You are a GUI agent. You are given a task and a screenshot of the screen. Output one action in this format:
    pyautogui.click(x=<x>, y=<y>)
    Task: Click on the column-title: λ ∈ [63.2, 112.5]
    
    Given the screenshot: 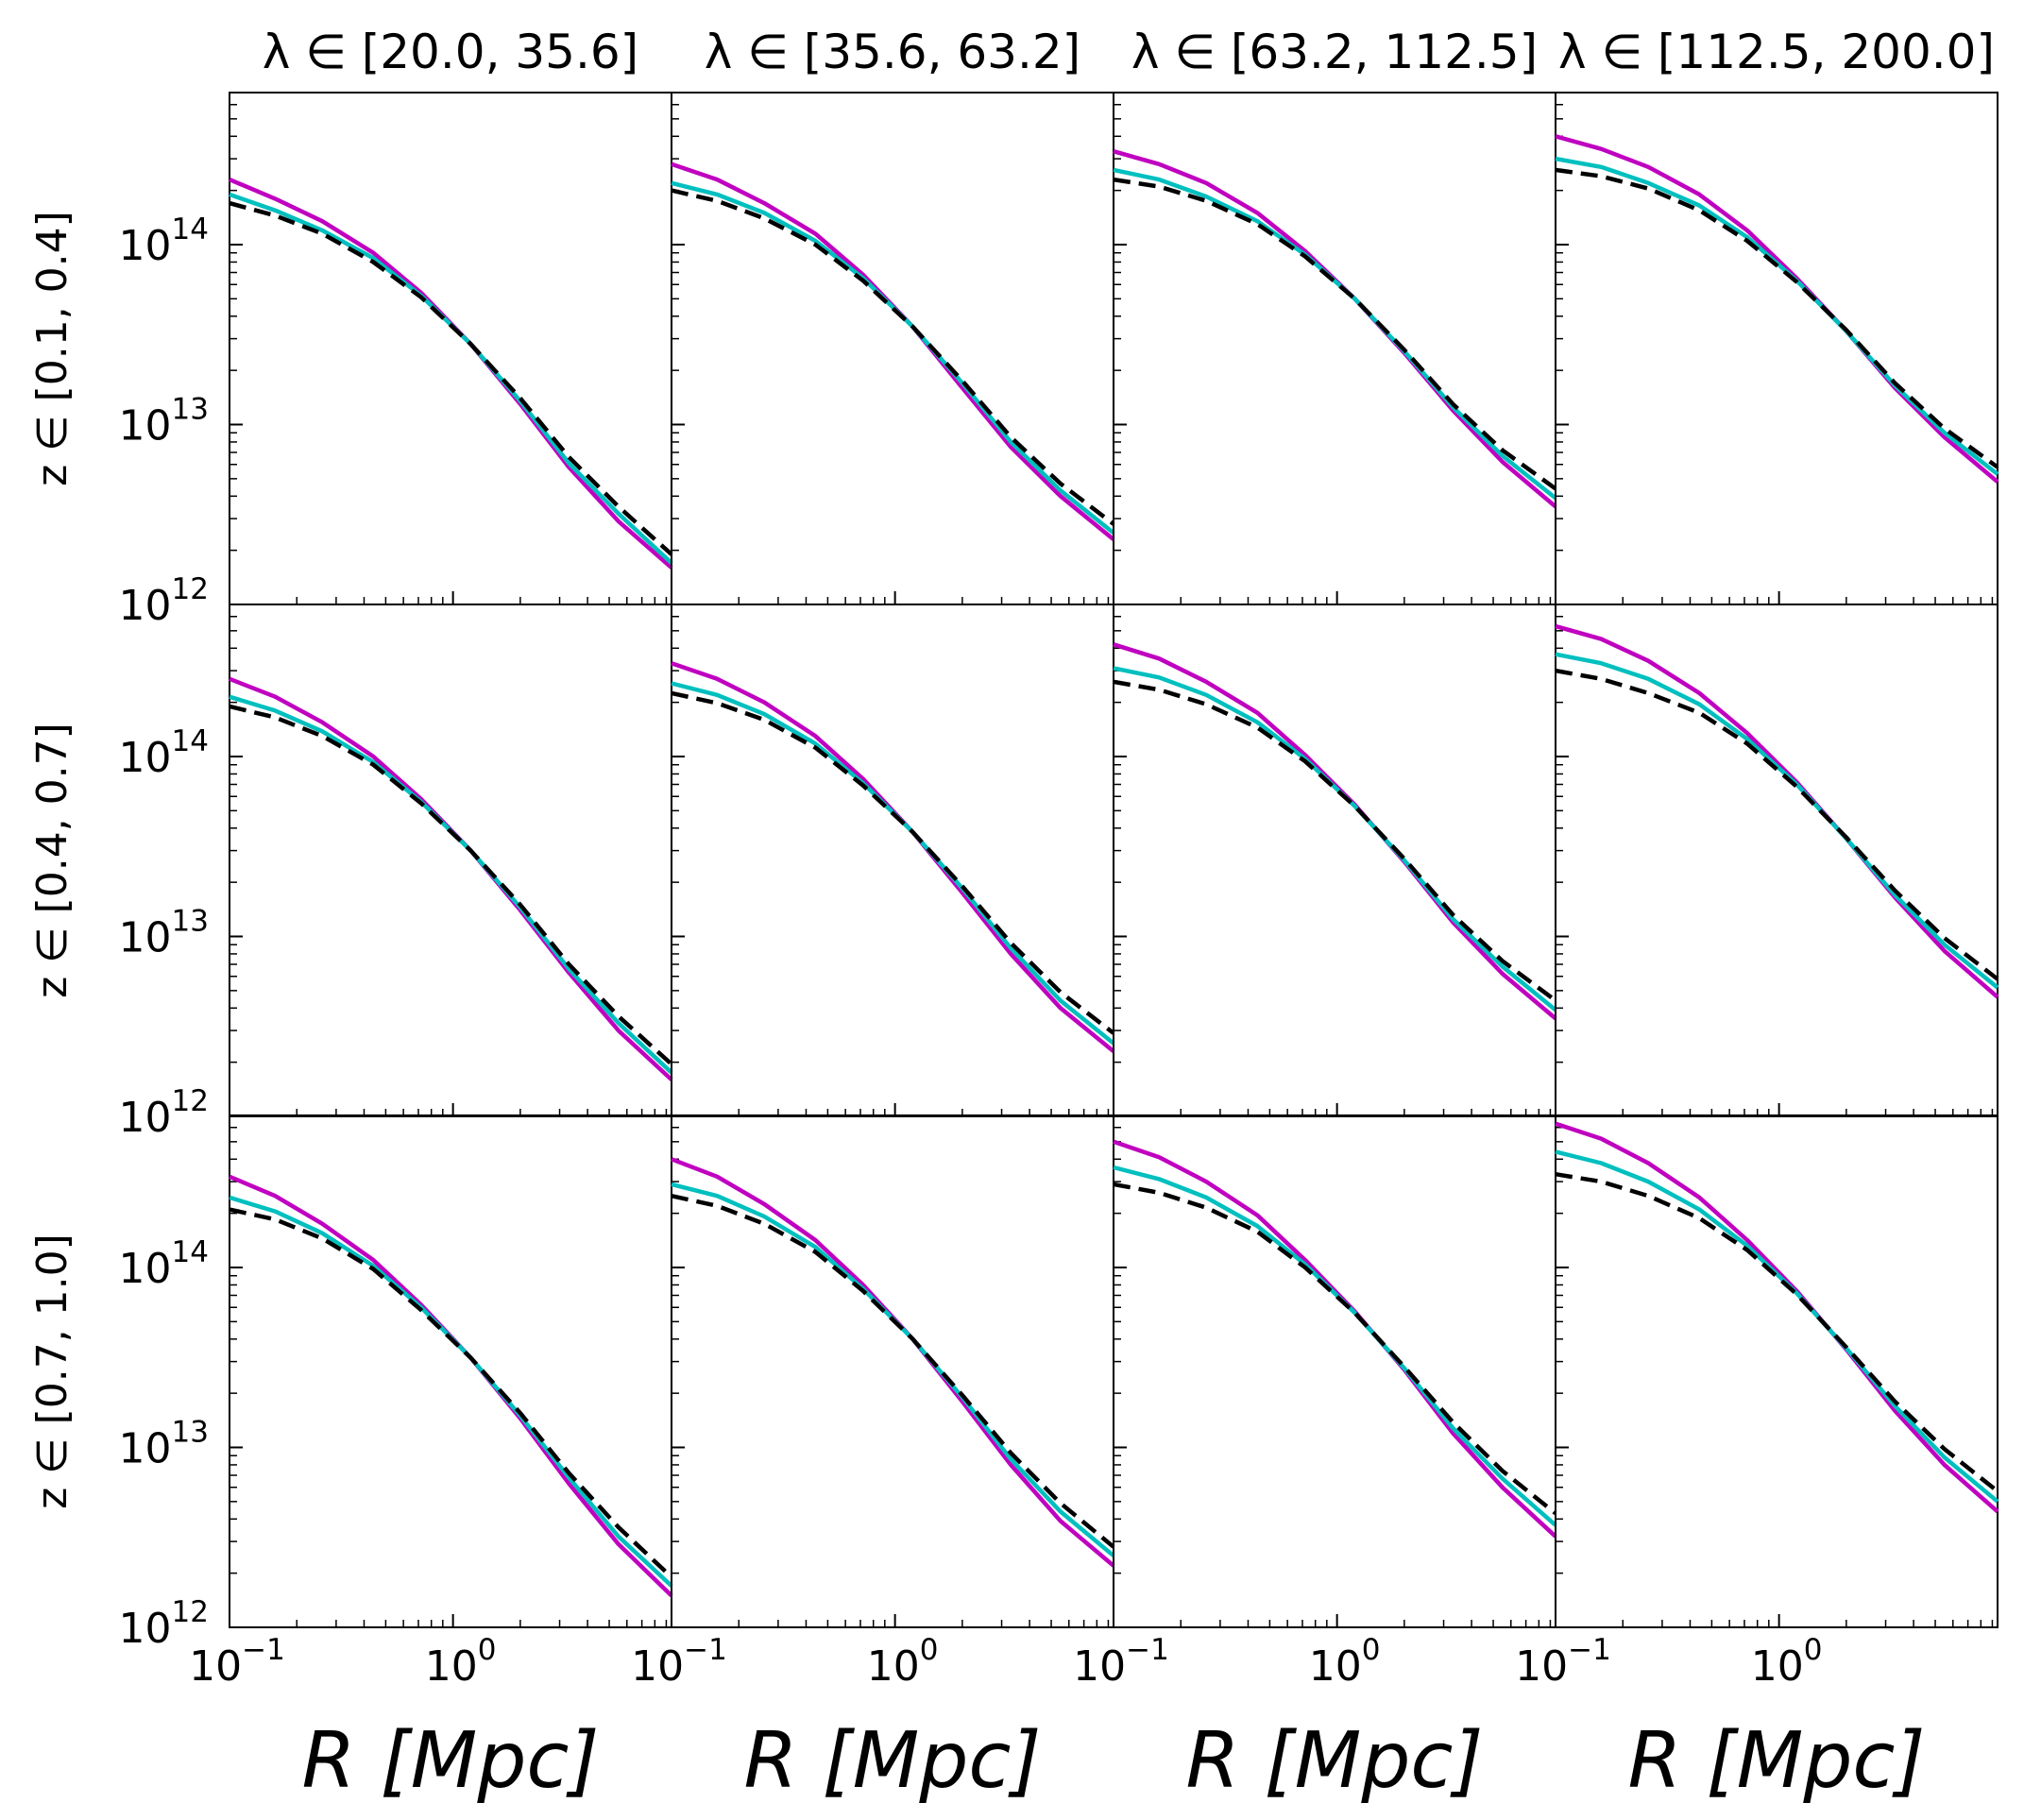 What is the action you would take?
    pyautogui.click(x=1334, y=52)
    